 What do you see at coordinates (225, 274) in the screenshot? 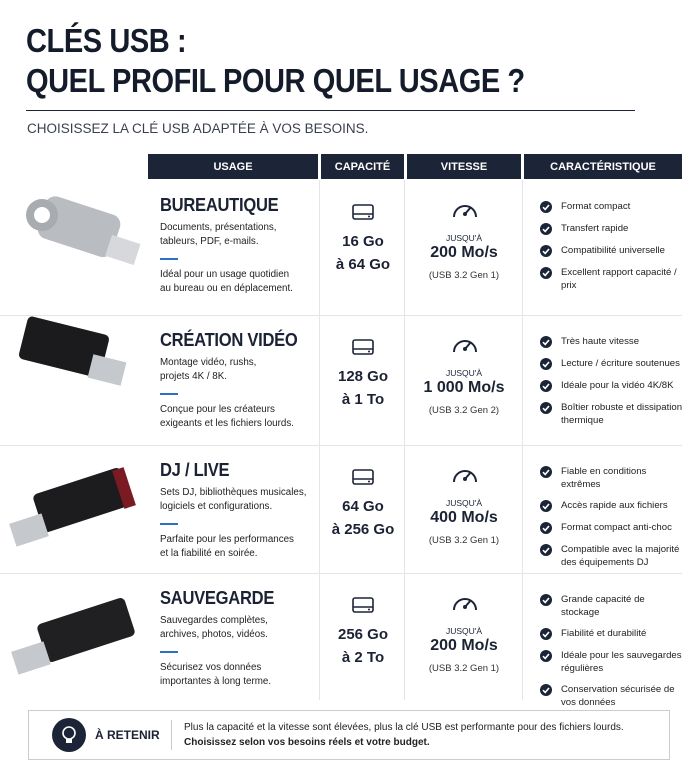
I see `usage-note: Idéal pour un usage quotidien` at bounding box center [225, 274].